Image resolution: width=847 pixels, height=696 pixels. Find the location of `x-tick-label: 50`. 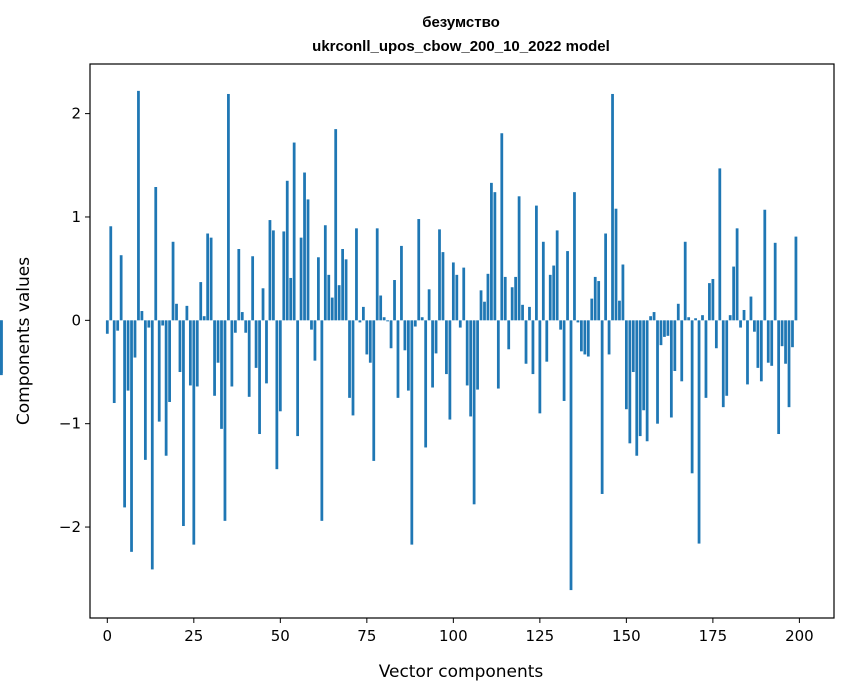

x-tick-label: 50 is located at coordinates (280, 636).